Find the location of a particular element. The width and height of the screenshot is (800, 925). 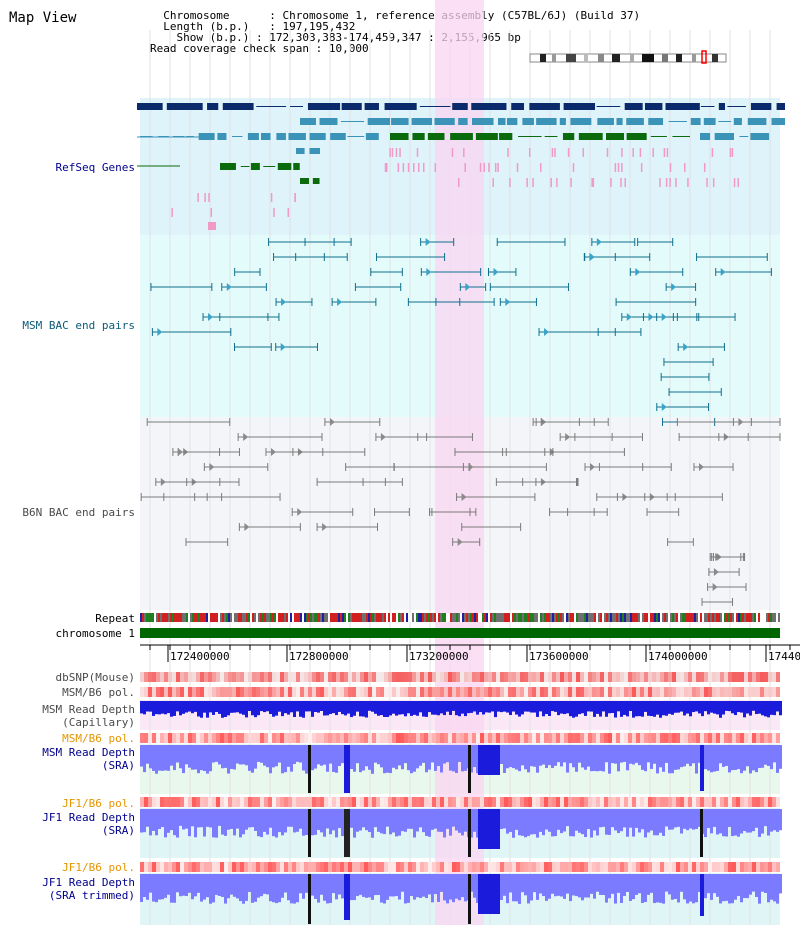

track-label-msm-b6-pol: MSM/B6 pol. is located at coordinates (98, 692).